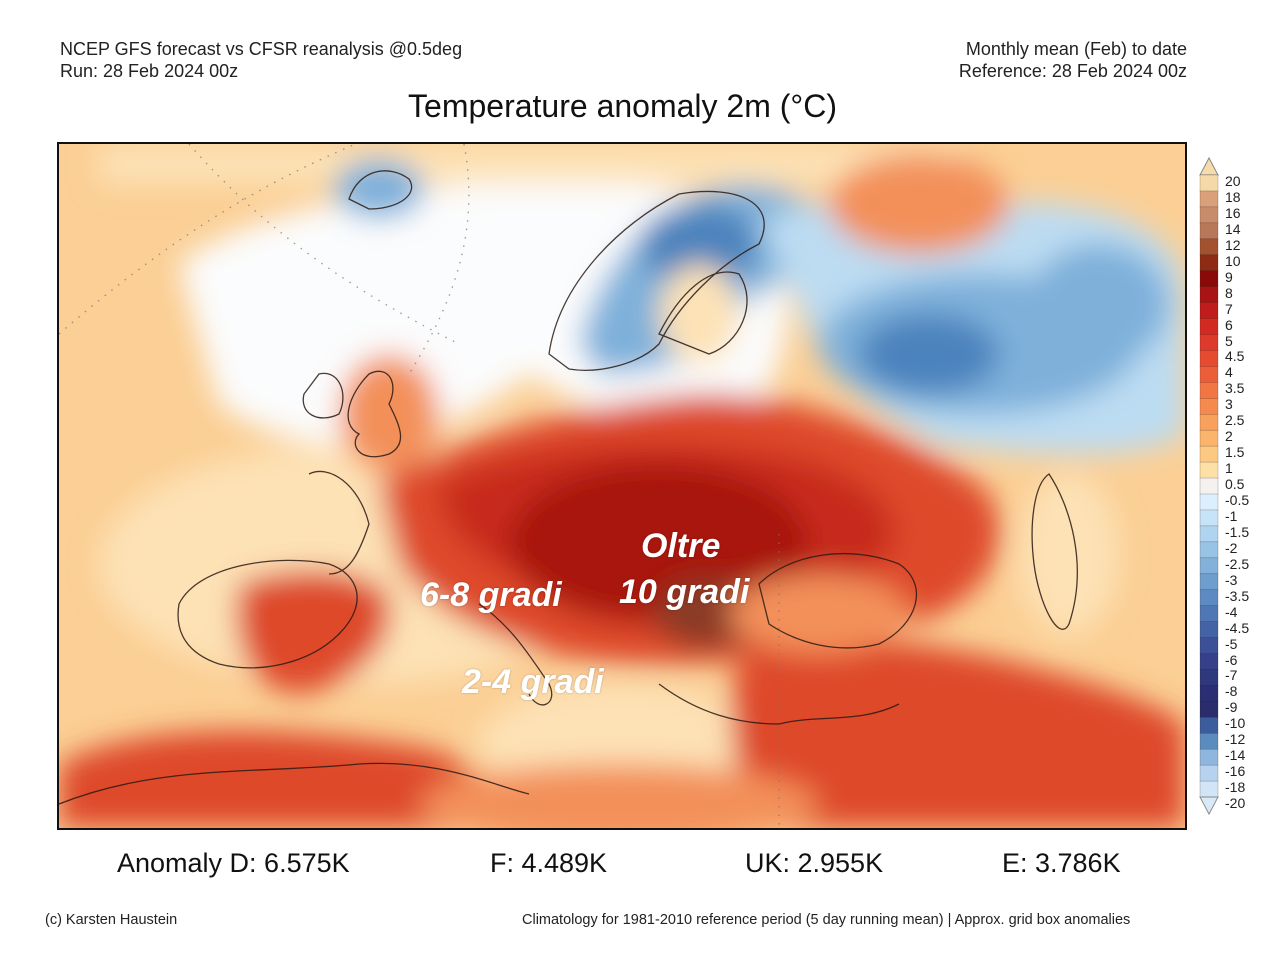 This screenshot has height=953, width=1278. I want to click on ireland-coast, so click(323, 395).